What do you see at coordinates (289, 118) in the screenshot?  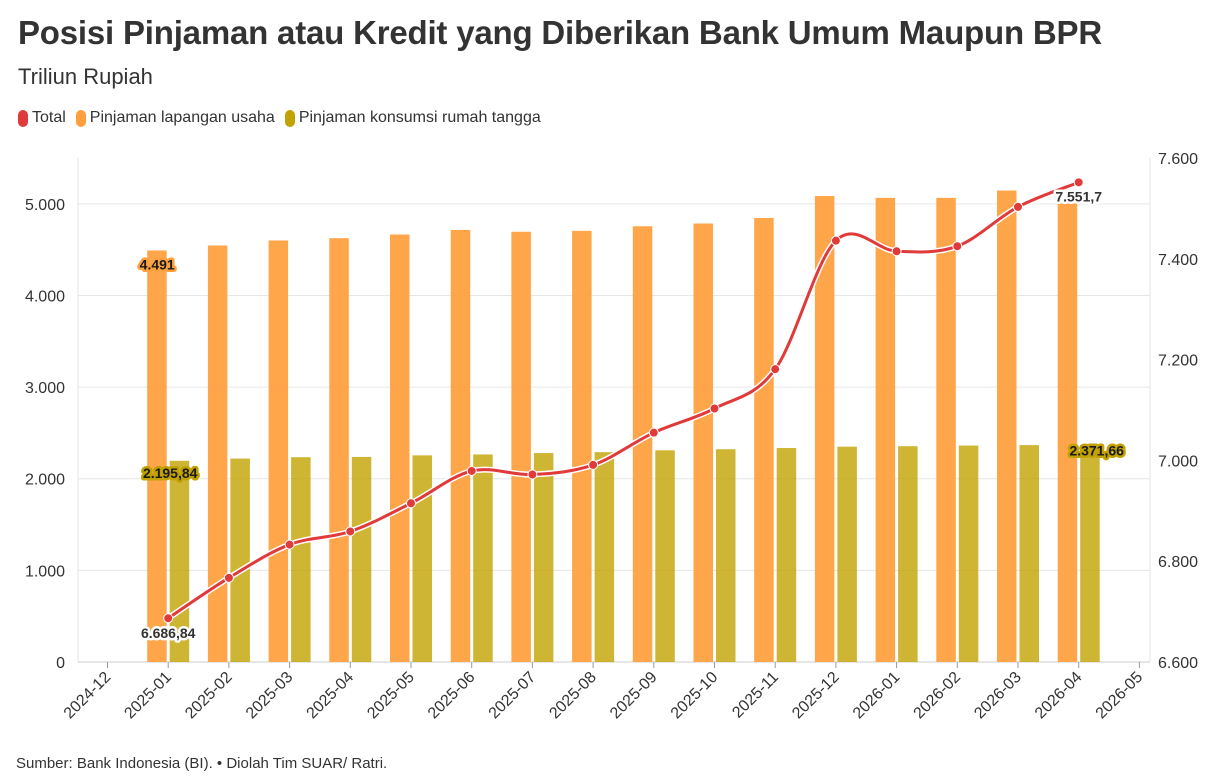 I see `legend-swatch-konsumsi` at bounding box center [289, 118].